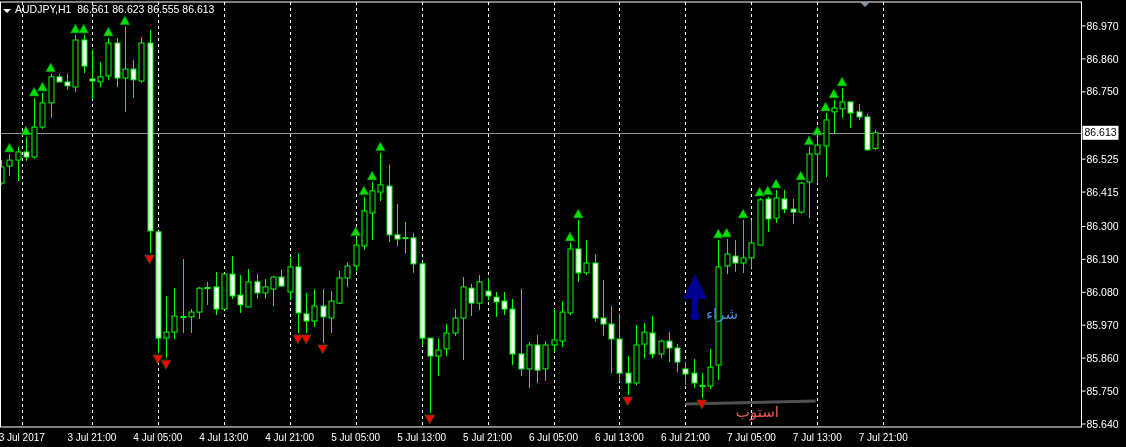  What do you see at coordinates (488, 437) in the screenshot?
I see `x-tick-label: 5 Jul 21:00` at bounding box center [488, 437].